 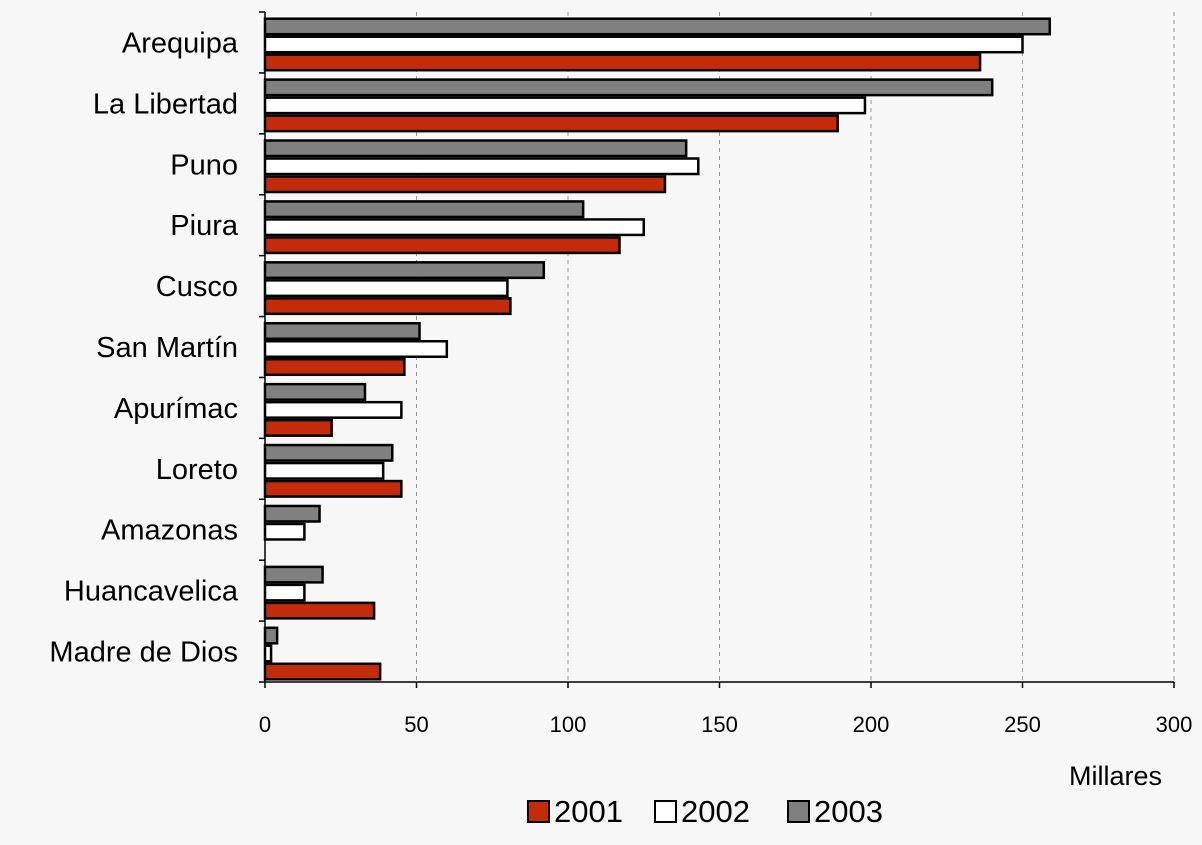 What do you see at coordinates (319, 610) in the screenshot?
I see `bar-2001-huancavelica` at bounding box center [319, 610].